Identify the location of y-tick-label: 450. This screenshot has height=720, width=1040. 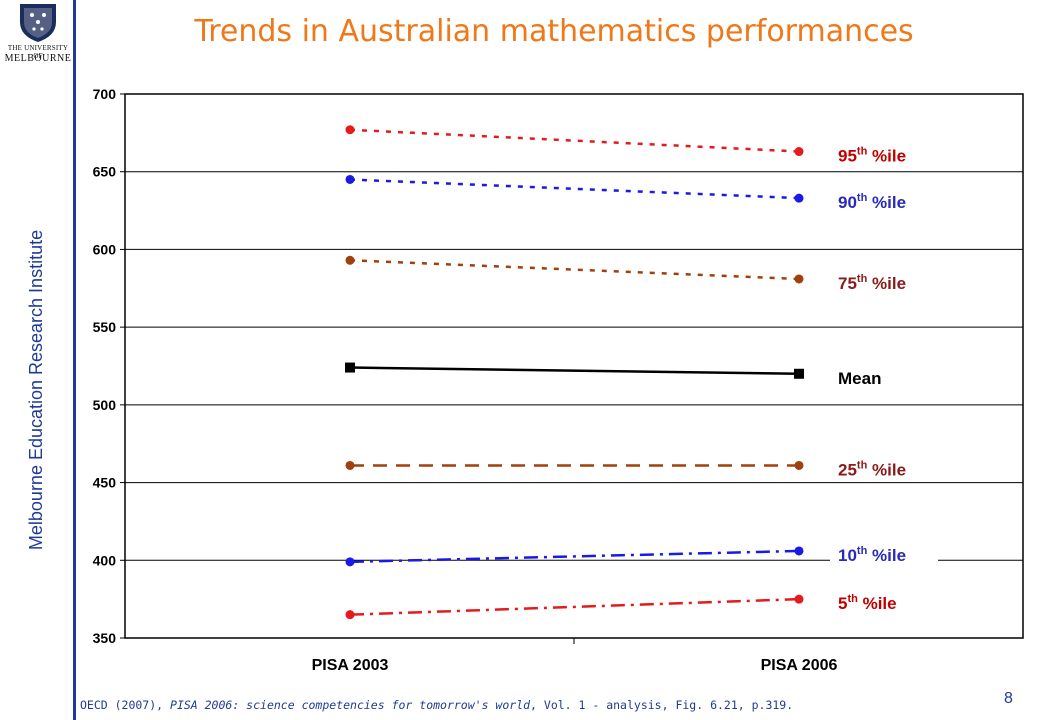
(105, 483).